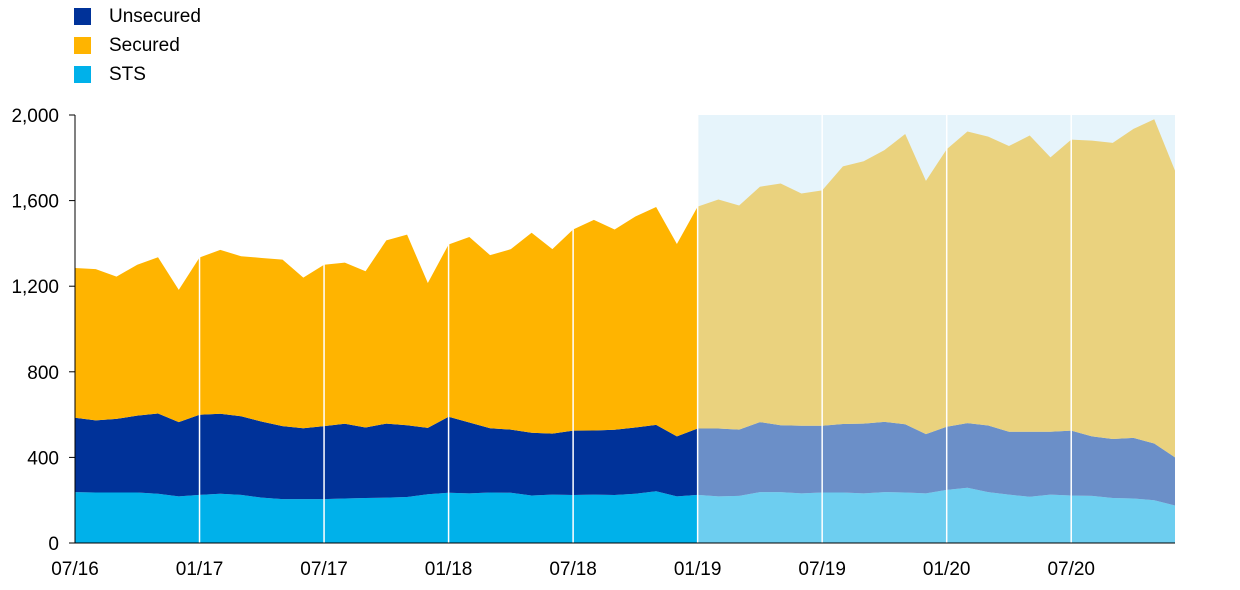 Image resolution: width=1240 pixels, height=590 pixels. What do you see at coordinates (43, 373) in the screenshot?
I see `y-tick-label: 800` at bounding box center [43, 373].